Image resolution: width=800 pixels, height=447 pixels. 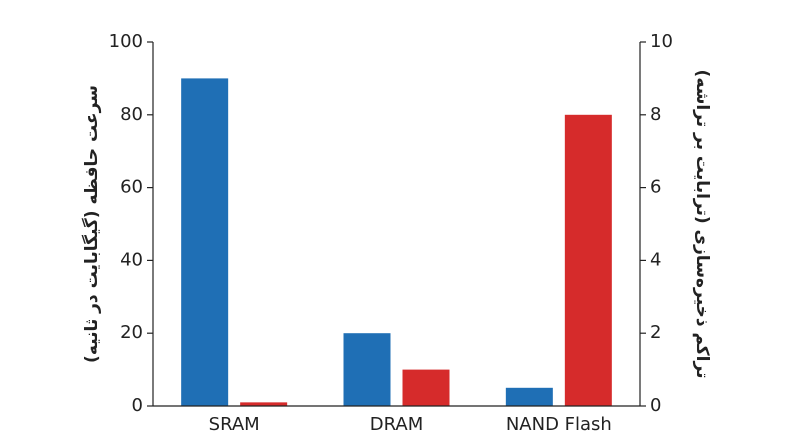 What do you see at coordinates (131, 114) in the screenshot?
I see `y-tick-label: 80` at bounding box center [131, 114].